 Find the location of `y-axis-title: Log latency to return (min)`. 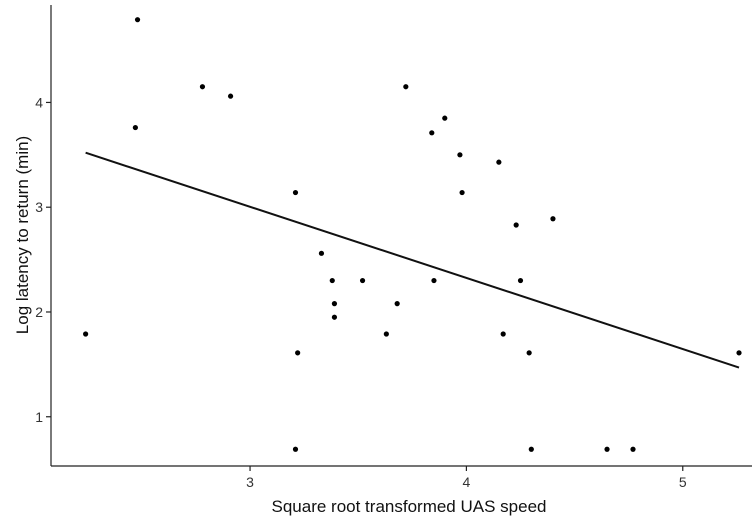

y-axis-title: Log latency to return (min) is located at coordinates (22, 235).